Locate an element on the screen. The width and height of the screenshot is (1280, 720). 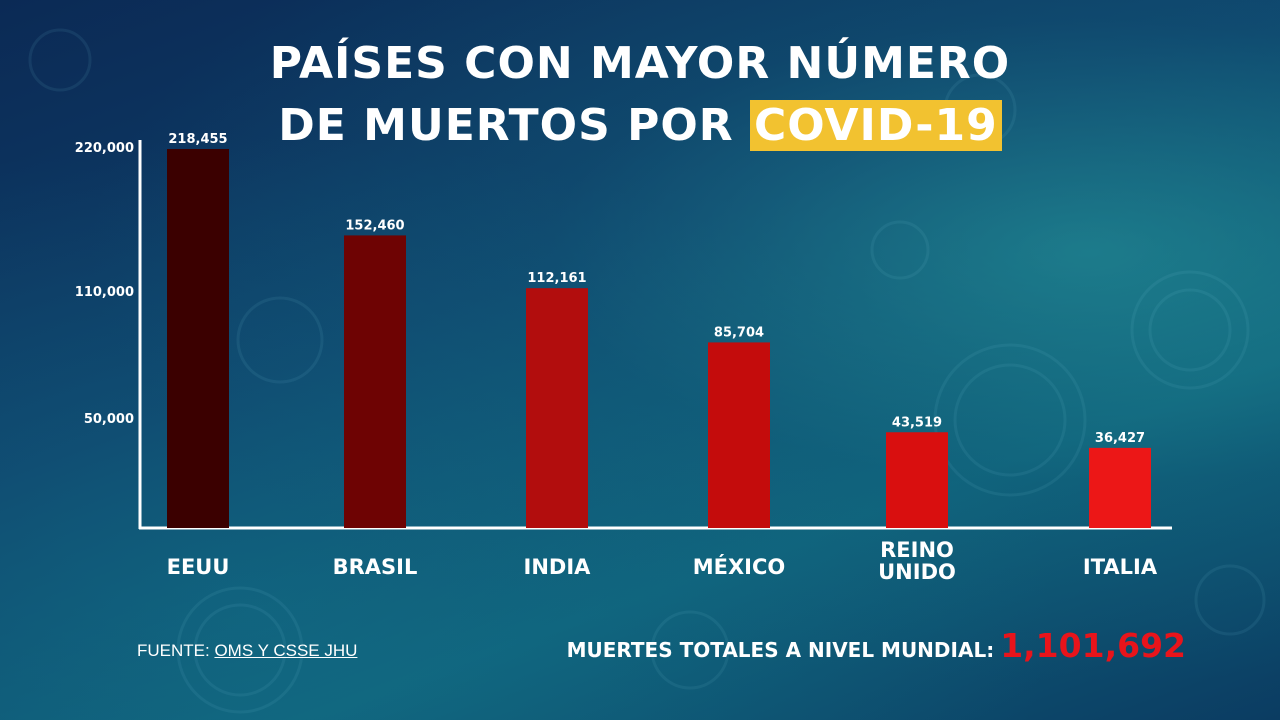
bar-value-label: 36,427 is located at coordinates (1120, 438).